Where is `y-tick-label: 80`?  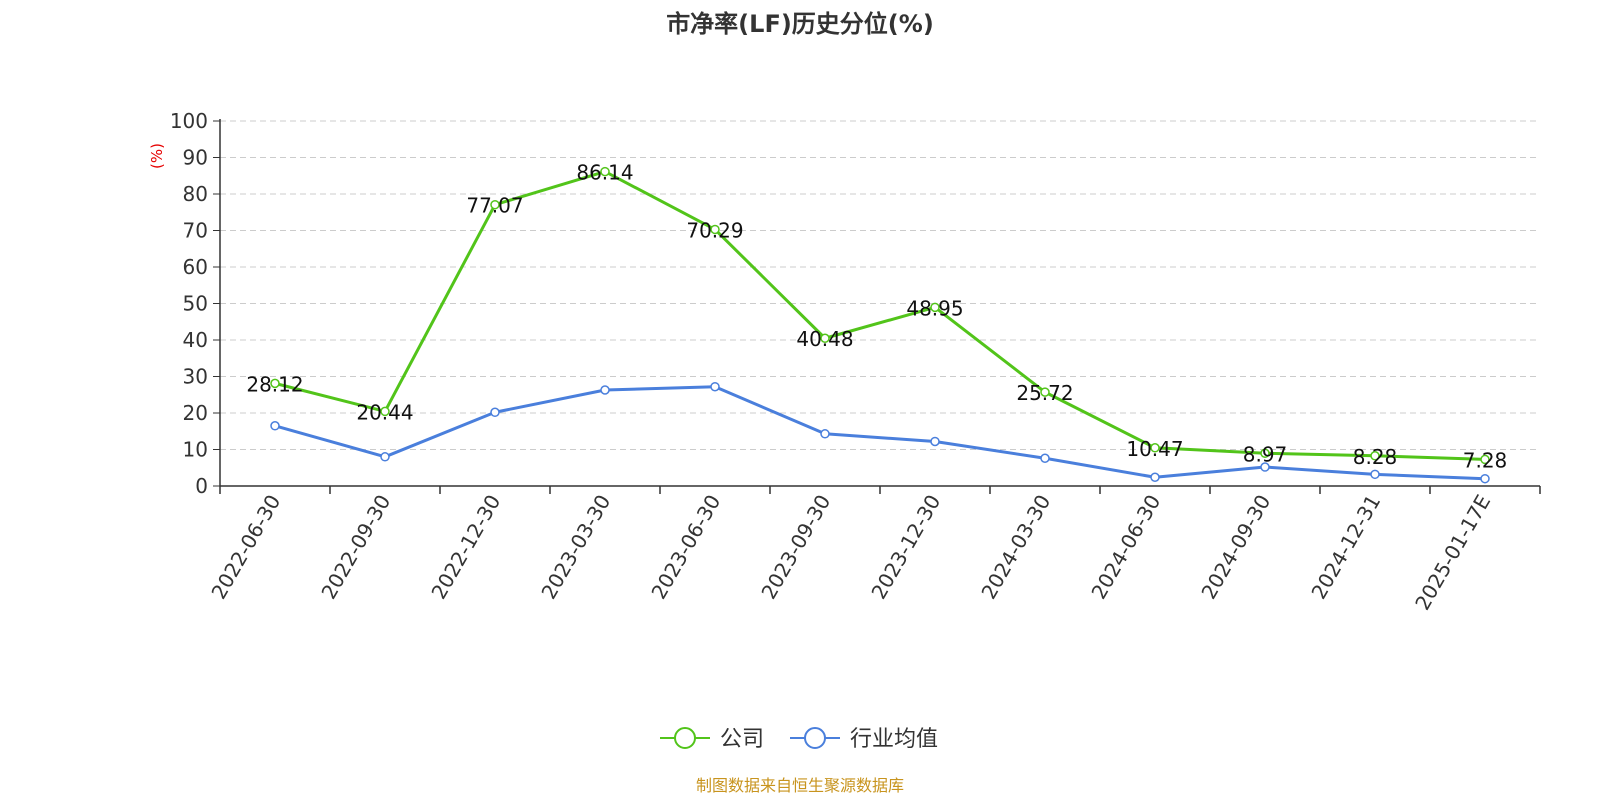 y-tick-label: 80 is located at coordinates (195, 194).